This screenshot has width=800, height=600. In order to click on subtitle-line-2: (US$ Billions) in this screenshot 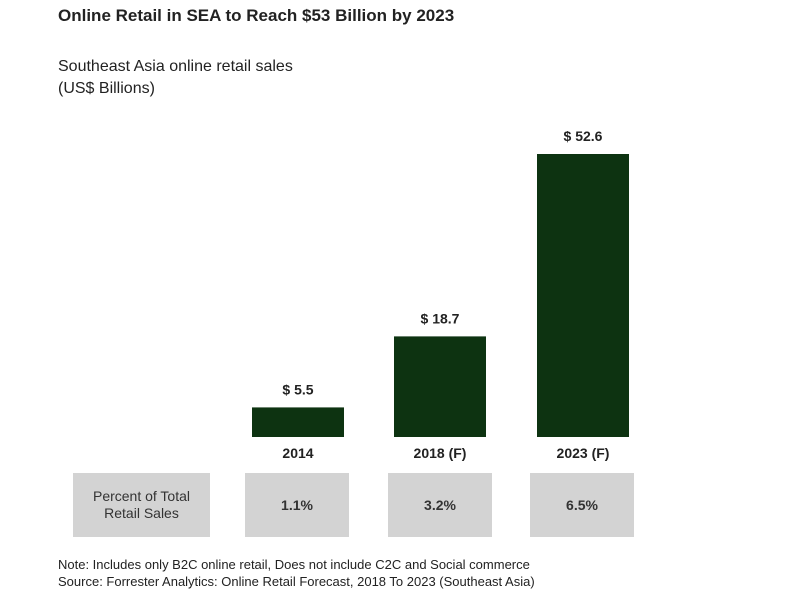, I will do `click(106, 88)`.